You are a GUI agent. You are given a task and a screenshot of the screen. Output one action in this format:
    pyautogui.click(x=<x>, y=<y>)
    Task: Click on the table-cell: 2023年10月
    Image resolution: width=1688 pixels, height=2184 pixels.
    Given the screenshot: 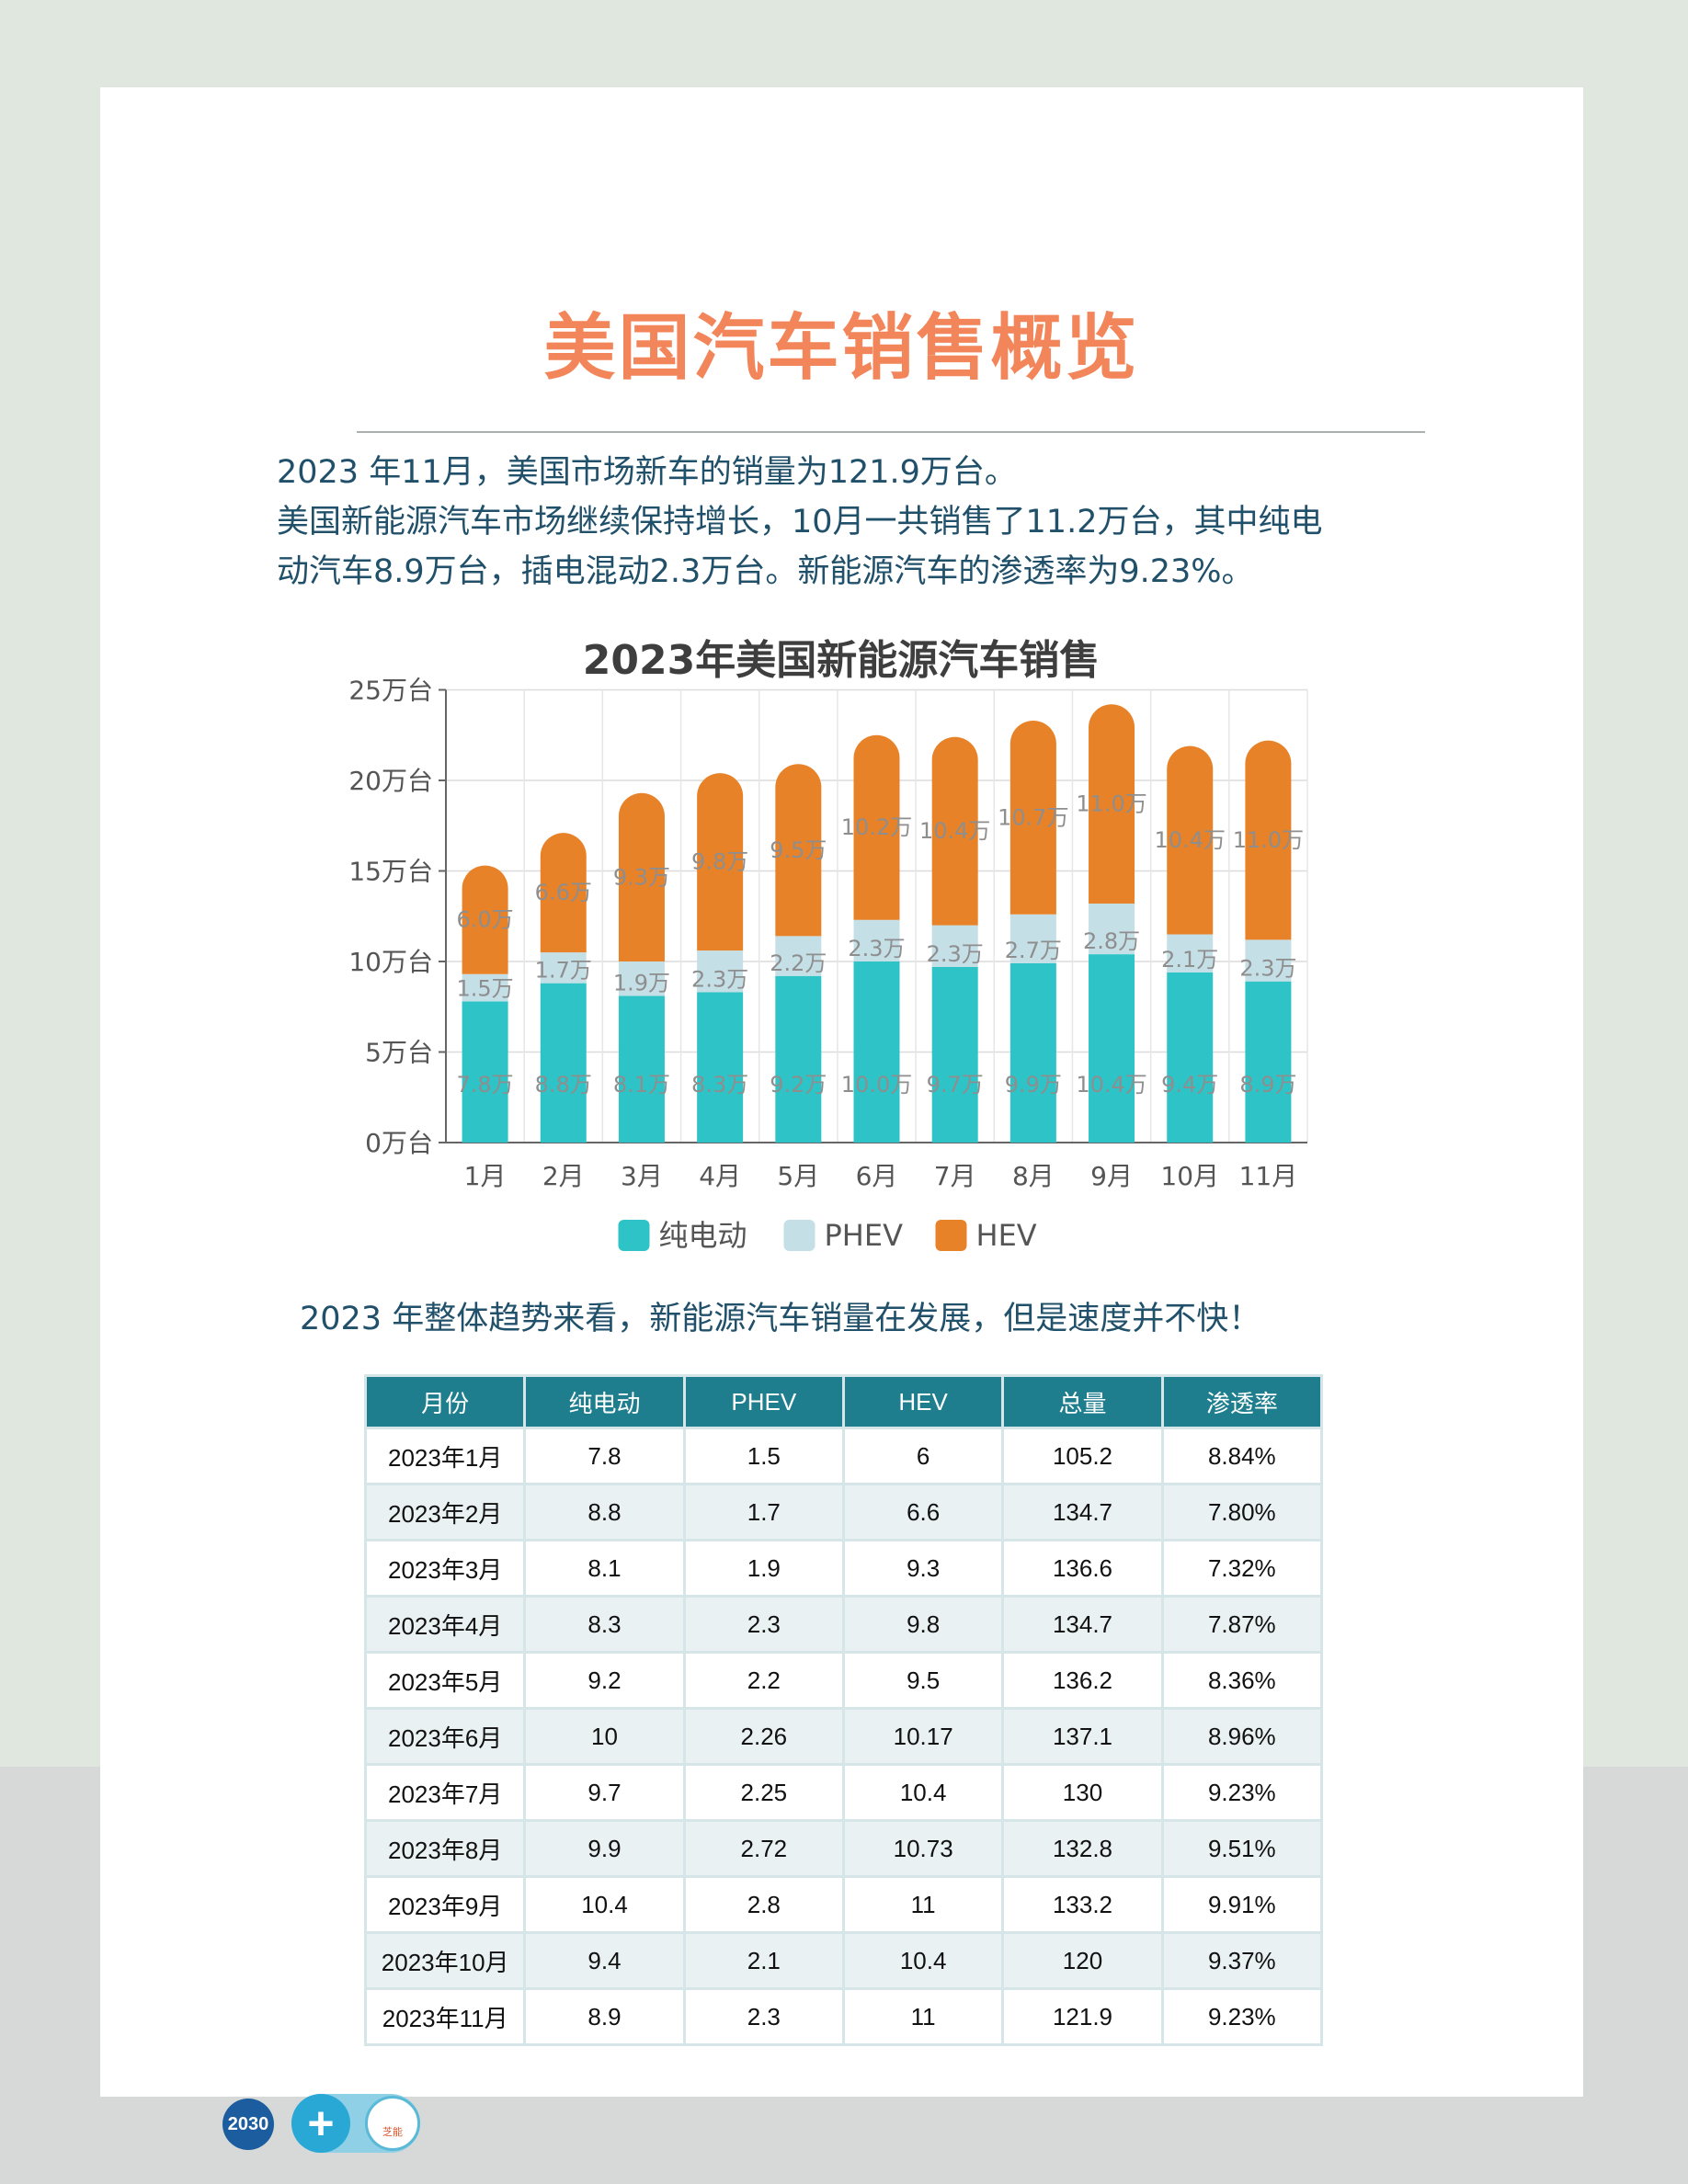 What is the action you would take?
    pyautogui.click(x=445, y=1960)
    